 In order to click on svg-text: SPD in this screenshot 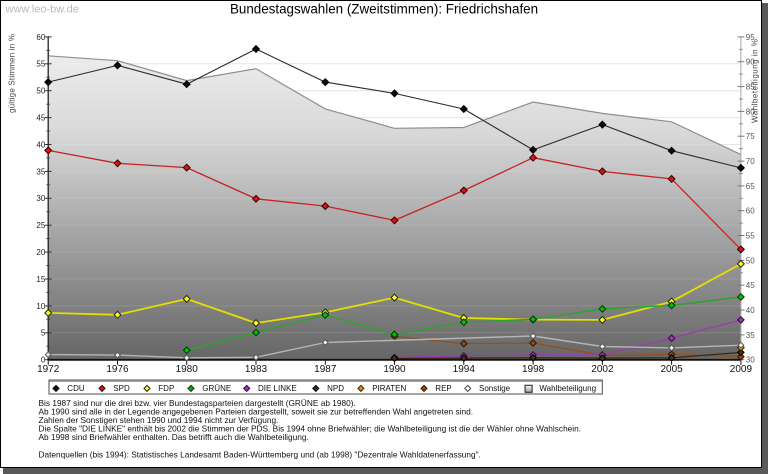, I will do `click(121, 388)`.